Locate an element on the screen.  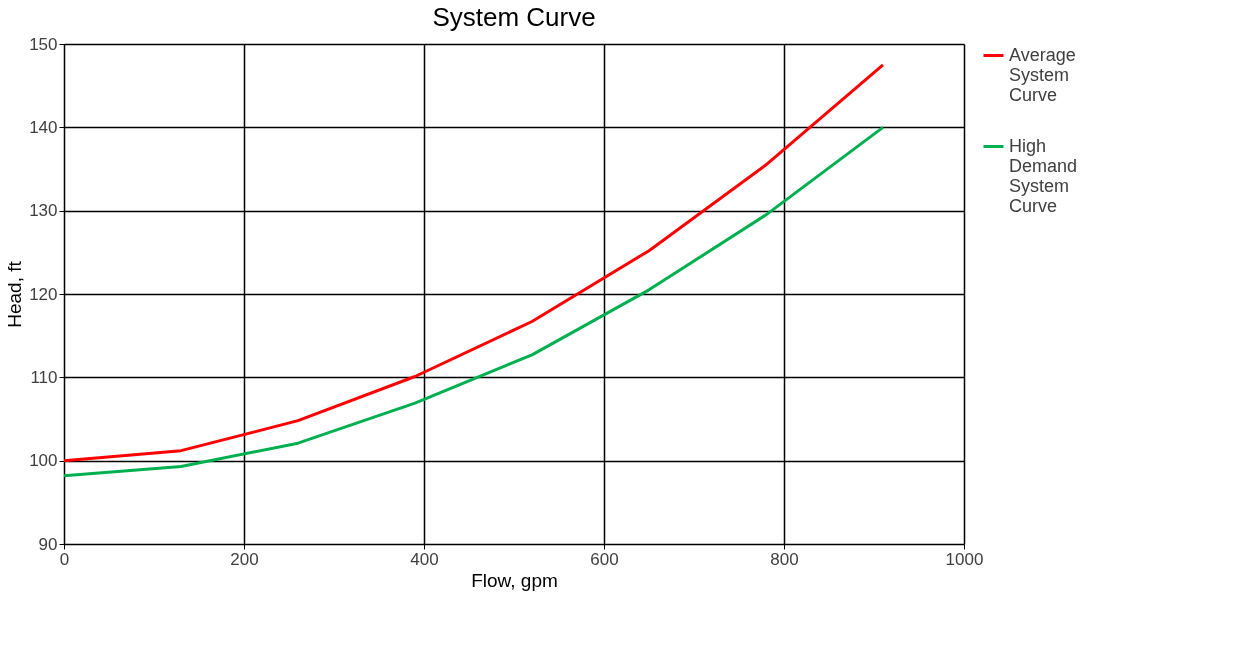
y-tick-label: 140 is located at coordinates (43, 127).